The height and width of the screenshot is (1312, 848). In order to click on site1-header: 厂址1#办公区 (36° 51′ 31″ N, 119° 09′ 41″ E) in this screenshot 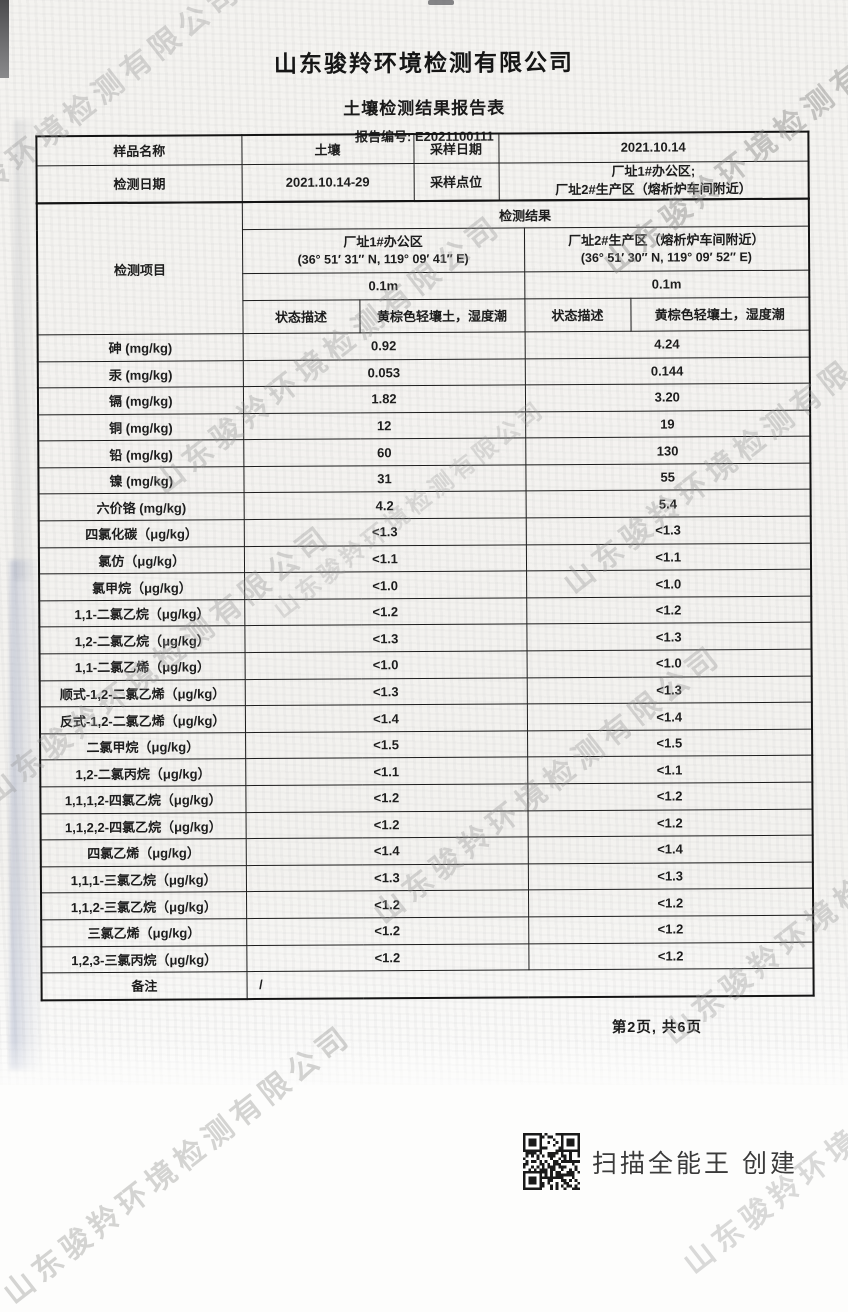, I will do `click(383, 250)`.